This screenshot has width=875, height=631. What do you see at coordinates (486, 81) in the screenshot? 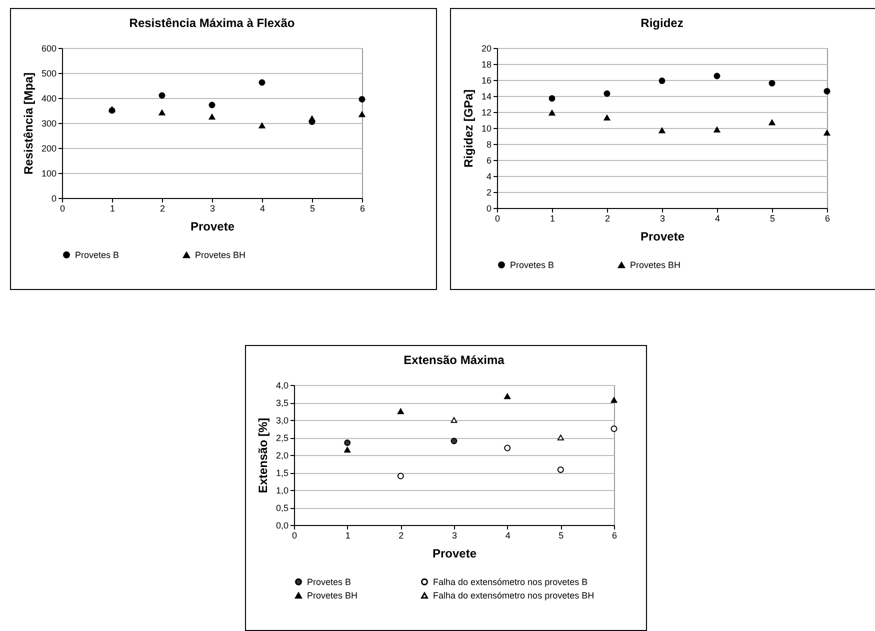
I see `y-tick-label: 16` at bounding box center [486, 81].